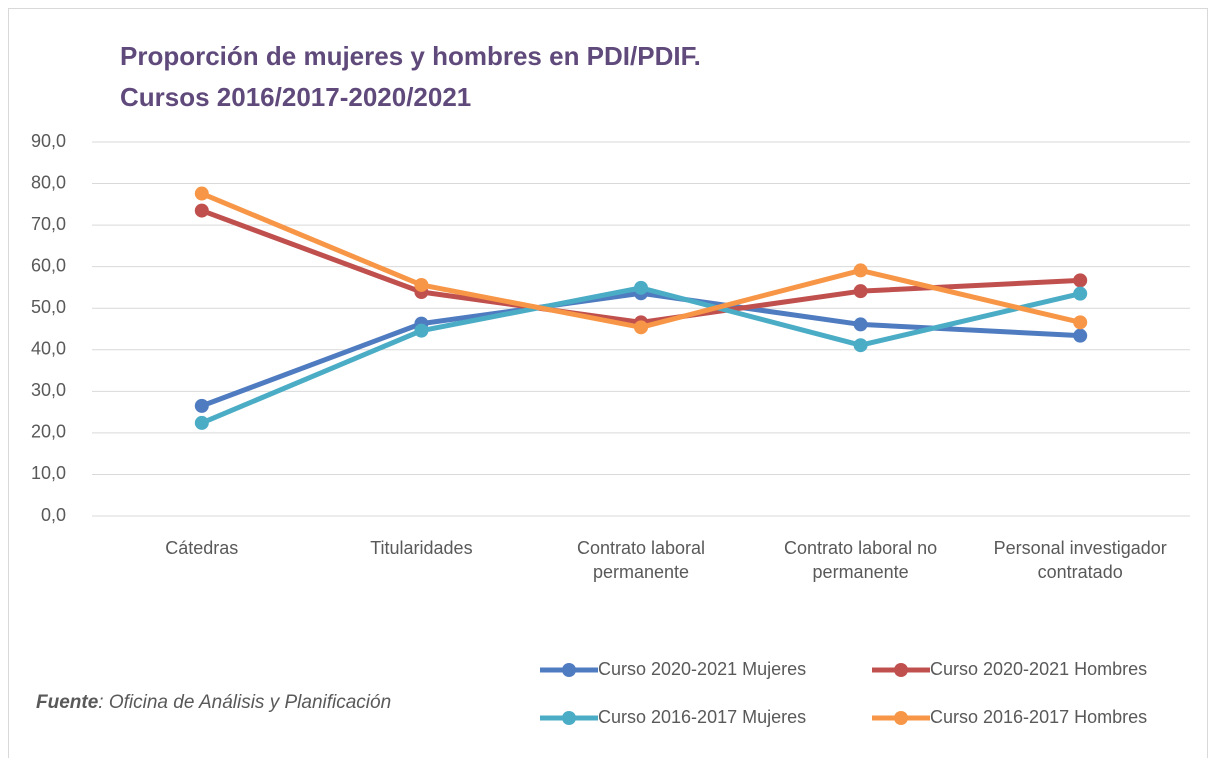 Image resolution: width=1217 pixels, height=758 pixels. What do you see at coordinates (48, 182) in the screenshot?
I see `y-tick-label: 80,0` at bounding box center [48, 182].